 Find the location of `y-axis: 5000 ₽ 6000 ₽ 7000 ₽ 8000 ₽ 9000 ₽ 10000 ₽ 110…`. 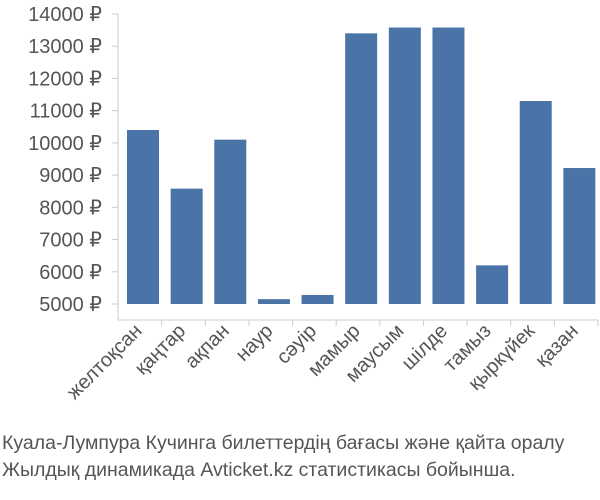

y-axis: 5000 ₽ 6000 ₽ 7000 ₽ 8000 ₽ 9000 ₽ 10000 ₽ 110… is located at coordinates (73, 162).